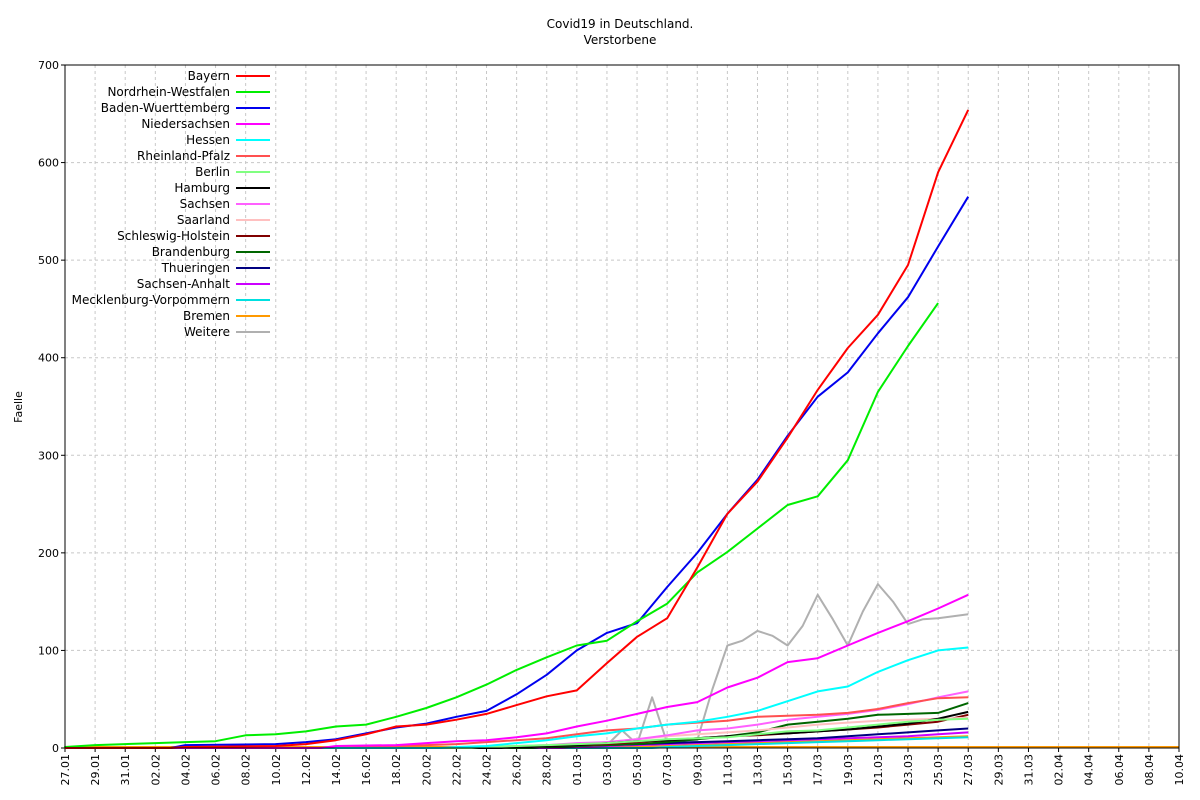 This screenshot has width=1200, height=800. What do you see at coordinates (195, 268) in the screenshot?
I see `legend-label-thueringen: Thueringen` at bounding box center [195, 268].